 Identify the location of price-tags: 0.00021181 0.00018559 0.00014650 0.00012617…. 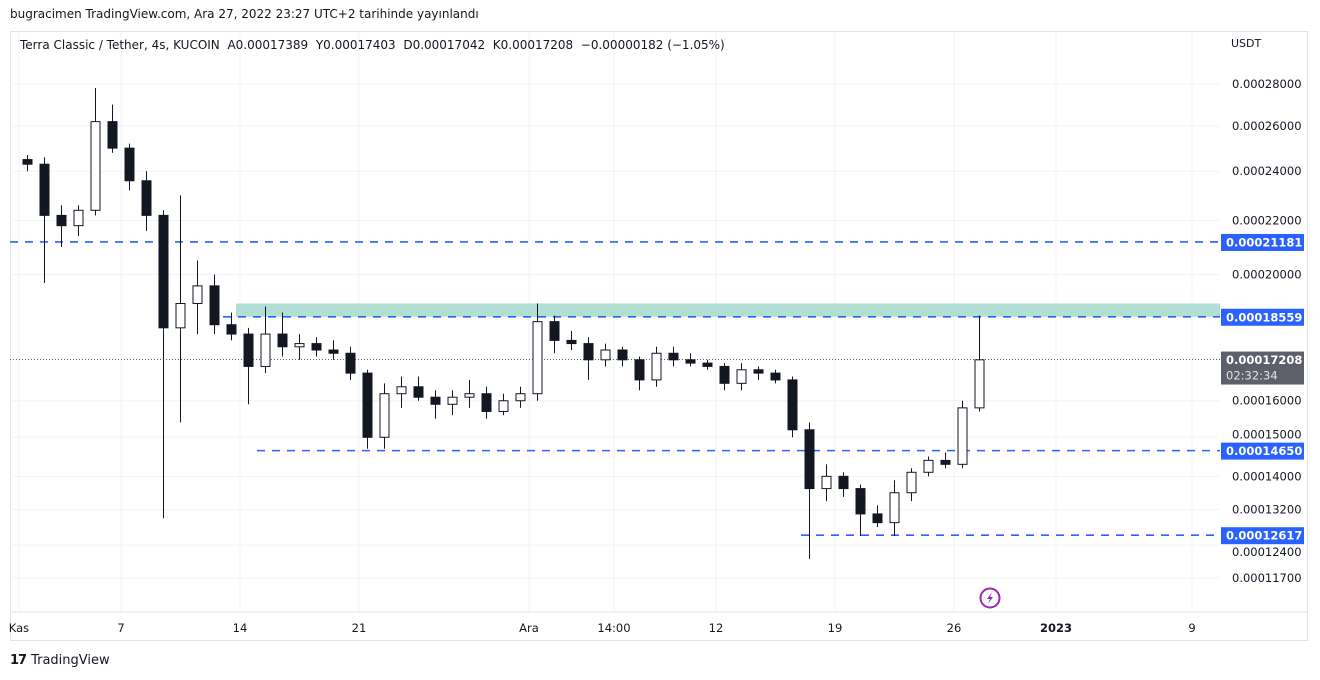
(1262, 389).